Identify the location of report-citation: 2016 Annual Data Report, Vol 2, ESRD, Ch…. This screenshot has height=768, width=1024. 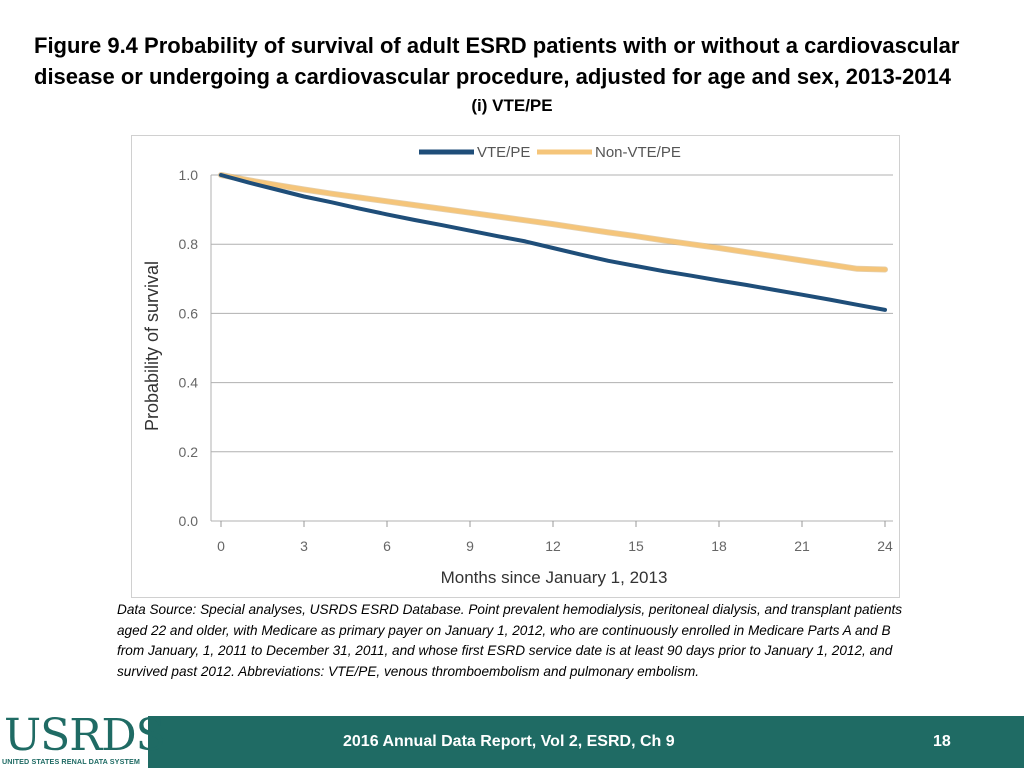
(509, 741).